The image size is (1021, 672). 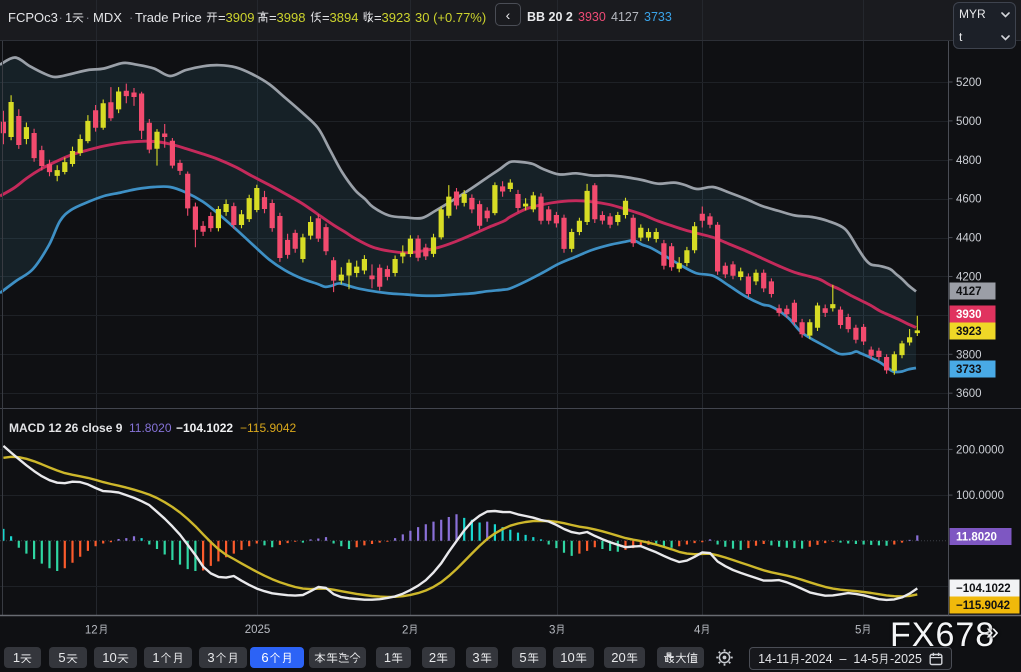 I want to click on svg-text: −104.1022, so click(x=983, y=589).